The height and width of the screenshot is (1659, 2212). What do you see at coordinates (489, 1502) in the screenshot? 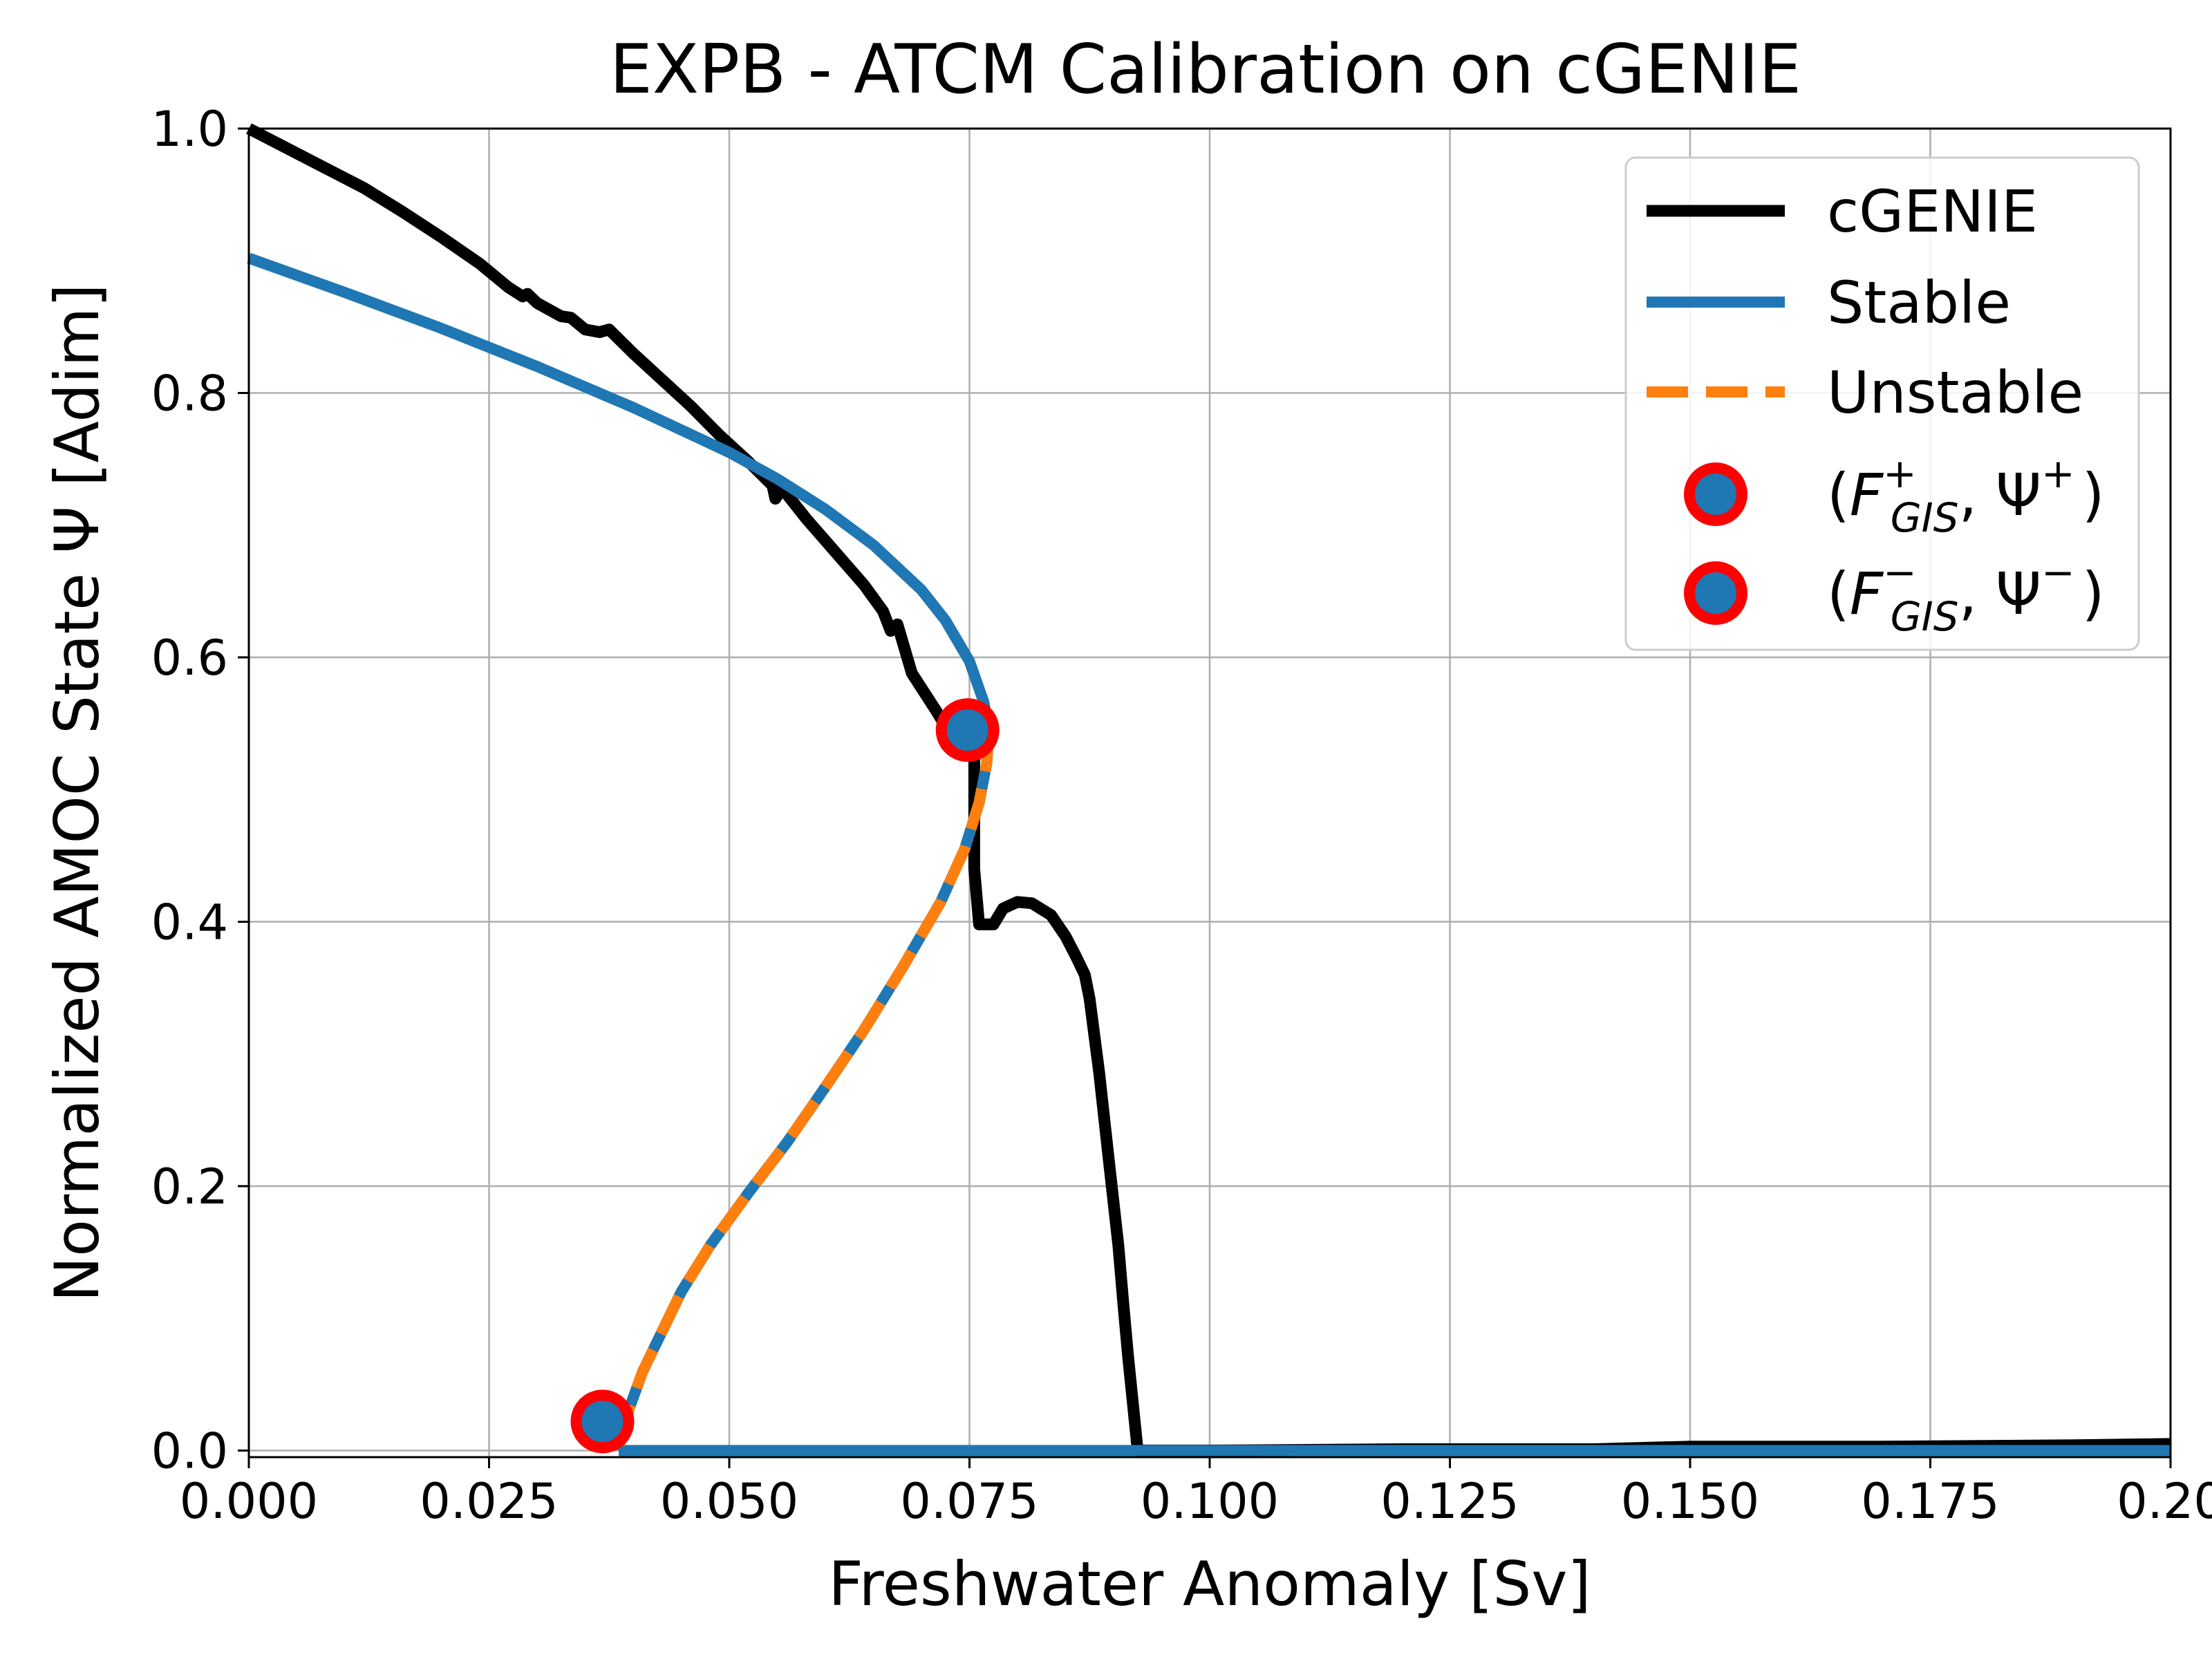
I see `x-tick-label: 0.025` at bounding box center [489, 1502].